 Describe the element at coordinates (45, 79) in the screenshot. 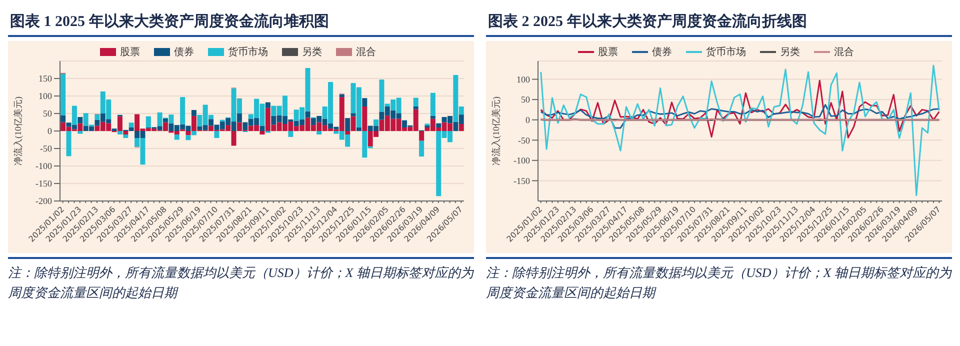

I see `y-tick-label: 150` at that location.